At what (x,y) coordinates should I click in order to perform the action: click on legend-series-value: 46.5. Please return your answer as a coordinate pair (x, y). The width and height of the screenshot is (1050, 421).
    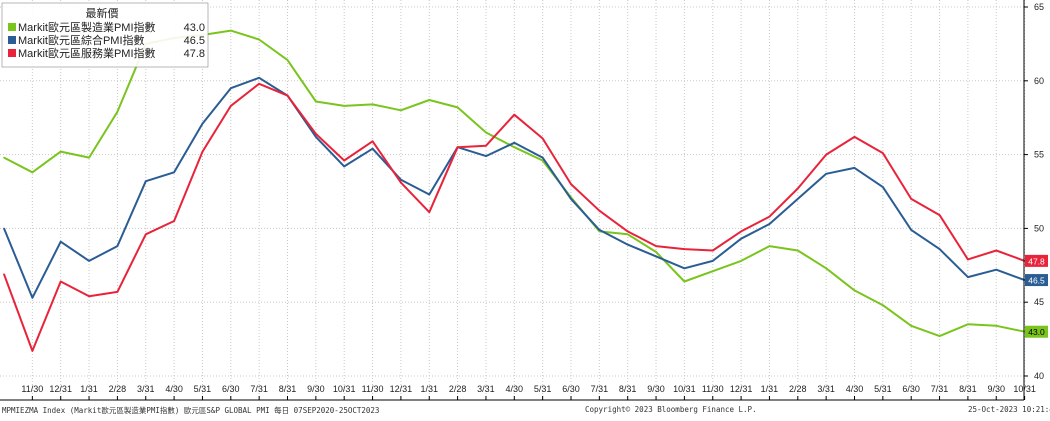
    Looking at the image, I should click on (194, 41).